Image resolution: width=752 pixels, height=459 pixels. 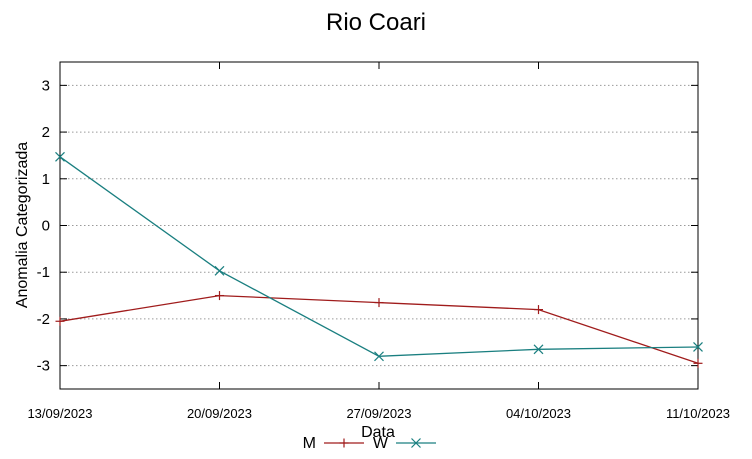 What do you see at coordinates (46, 226) in the screenshot?
I see `y-tick-label: 0` at bounding box center [46, 226].